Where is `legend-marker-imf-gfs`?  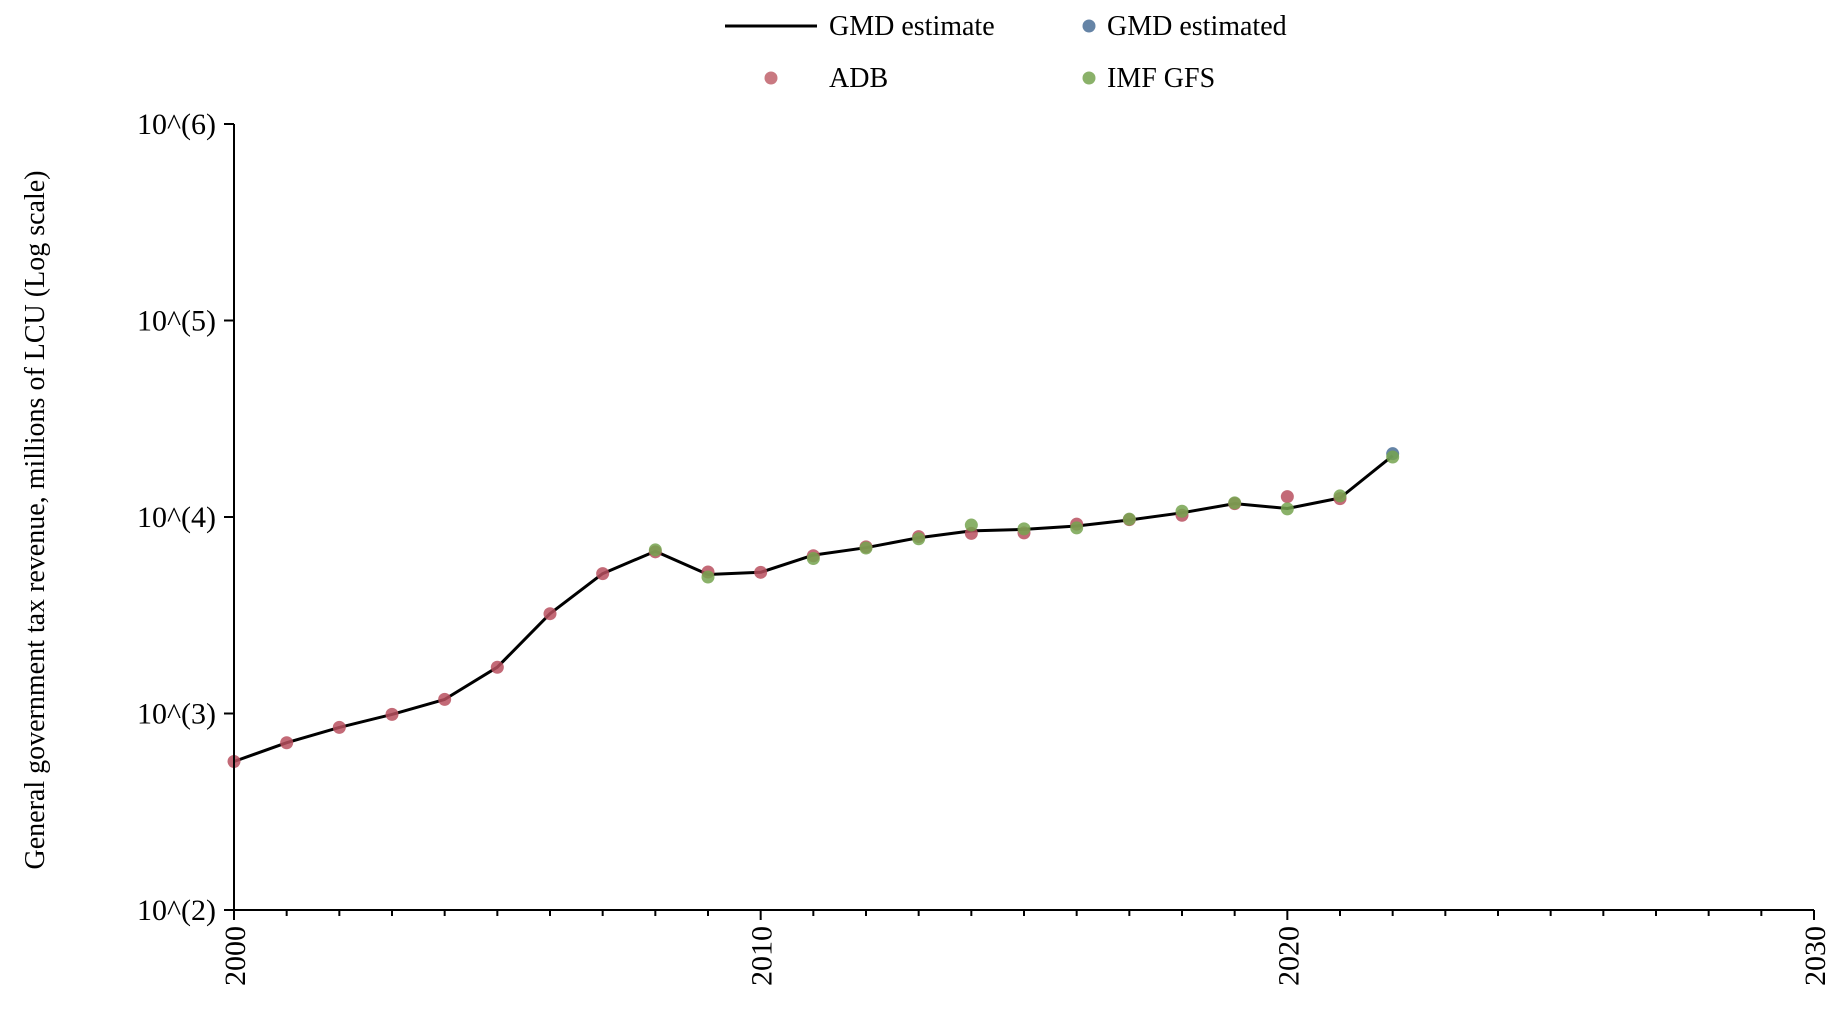
legend-marker-imf-gfs is located at coordinates (1089, 78).